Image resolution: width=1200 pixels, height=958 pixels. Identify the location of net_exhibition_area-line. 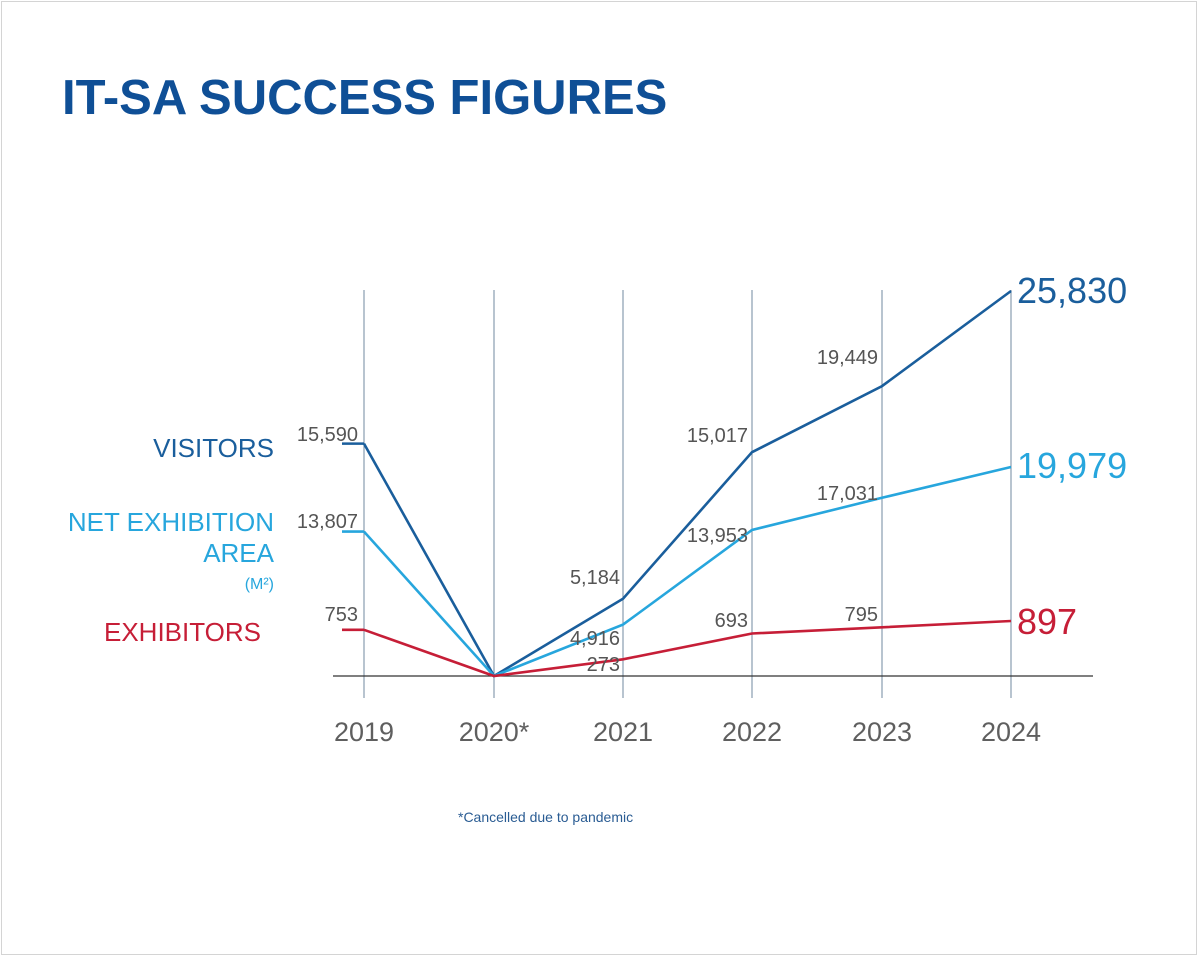
(687, 571).